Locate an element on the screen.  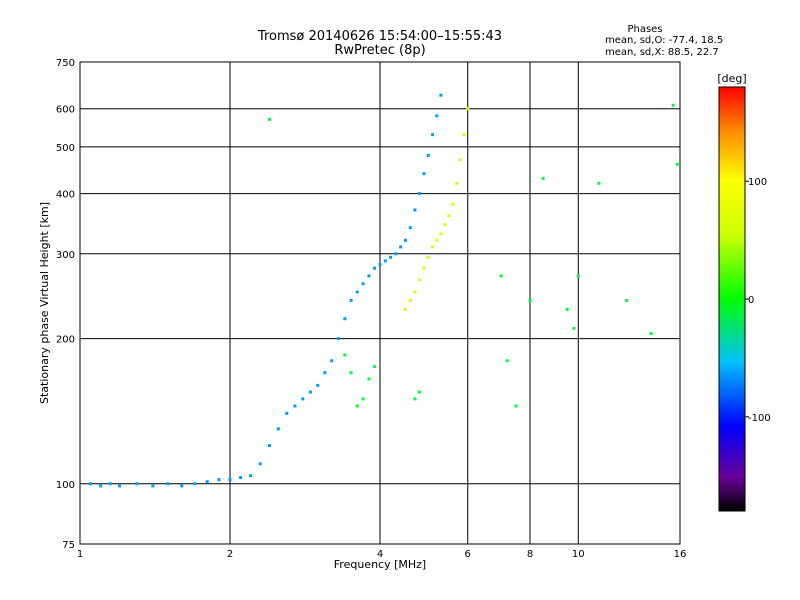
y-axis-label: Stationary phase Virtual Height [km] is located at coordinates (44, 303).